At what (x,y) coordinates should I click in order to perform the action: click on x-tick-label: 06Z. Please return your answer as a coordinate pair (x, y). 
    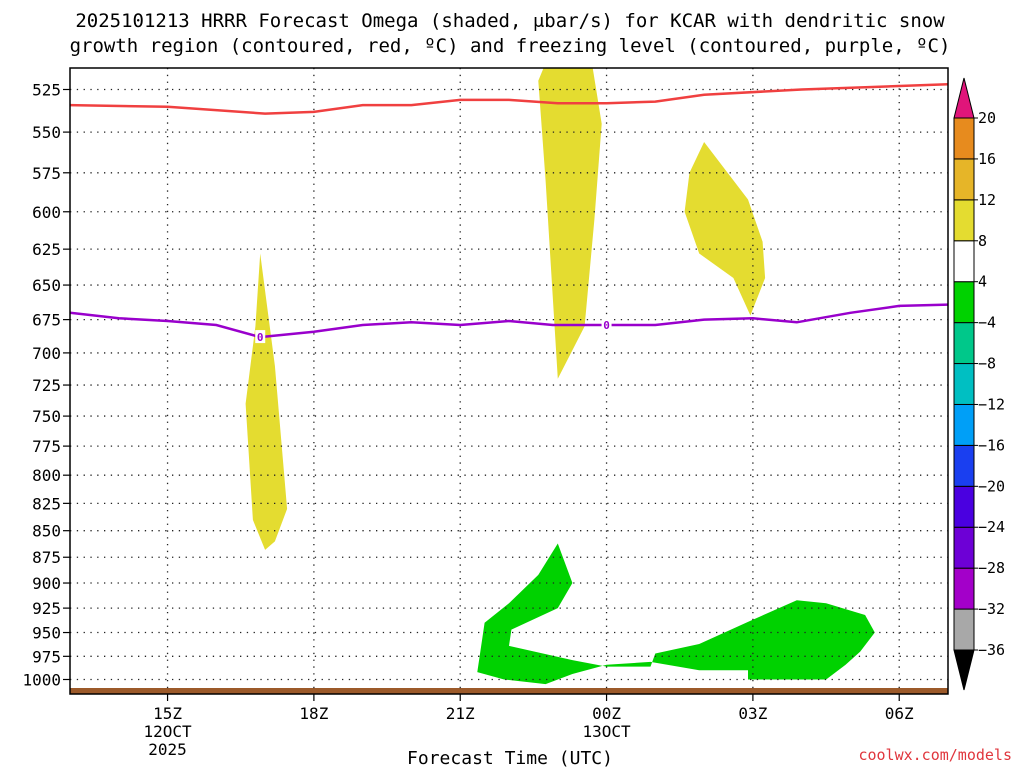
    Looking at the image, I should click on (899, 713).